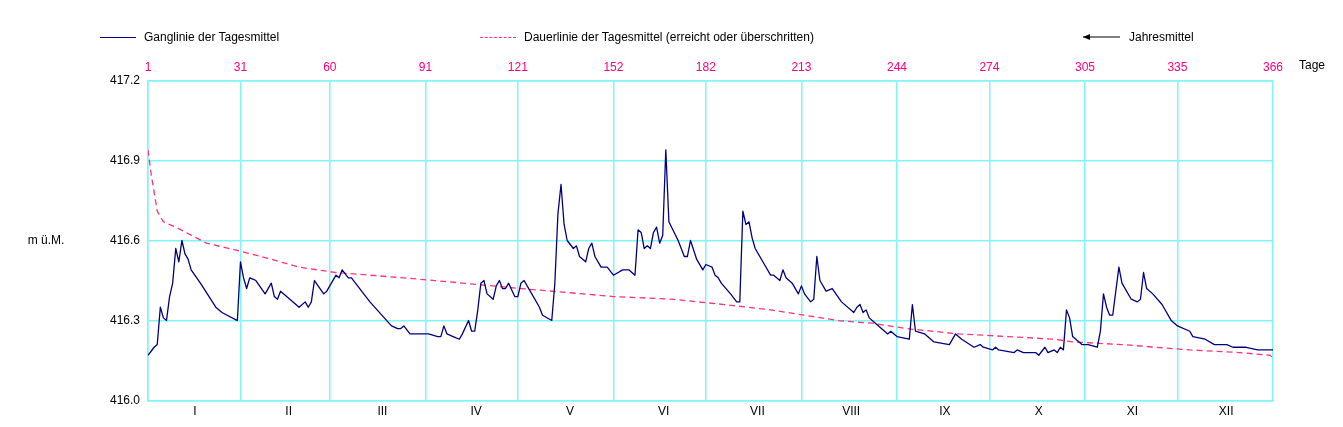  Describe the element at coordinates (1226, 411) in the screenshot. I see `x-tick-label: XII` at that location.